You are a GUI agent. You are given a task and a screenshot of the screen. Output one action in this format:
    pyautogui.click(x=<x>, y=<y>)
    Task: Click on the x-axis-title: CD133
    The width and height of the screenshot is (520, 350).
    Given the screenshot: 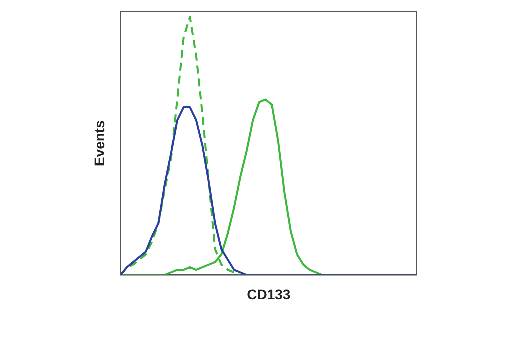 What is the action you would take?
    pyautogui.click(x=269, y=294)
    